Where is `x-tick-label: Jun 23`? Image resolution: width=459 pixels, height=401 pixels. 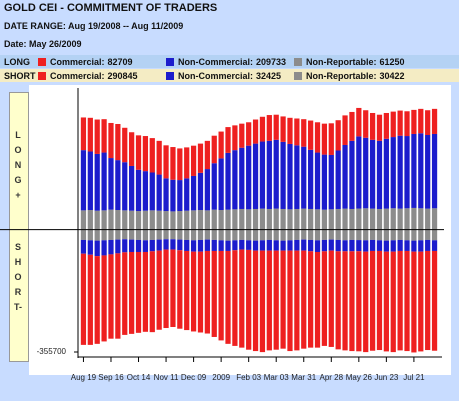 x-tick-label: Jun 23 is located at coordinates (386, 377).